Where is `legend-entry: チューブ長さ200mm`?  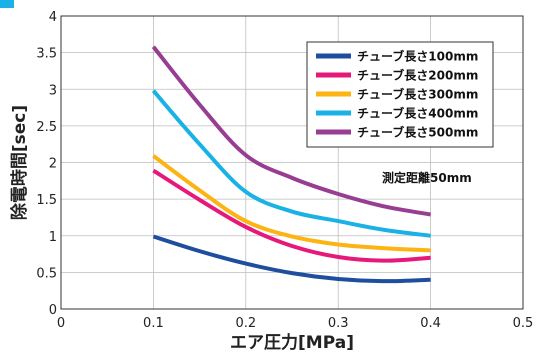 legend-entry: チューブ長さ200mm is located at coordinates (417, 75).